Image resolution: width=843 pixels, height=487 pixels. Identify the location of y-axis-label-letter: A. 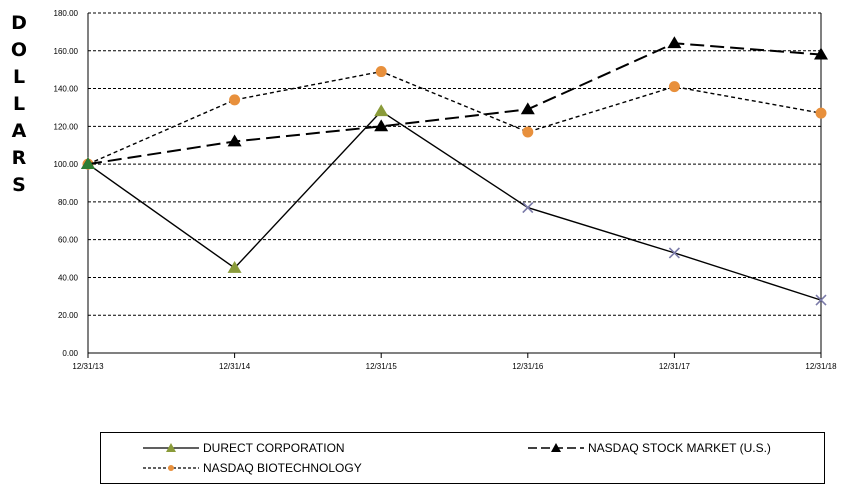
(19, 131).